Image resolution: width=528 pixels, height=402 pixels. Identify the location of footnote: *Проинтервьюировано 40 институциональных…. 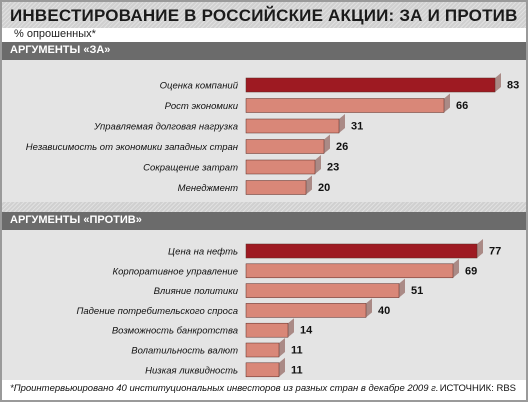
(224, 388).